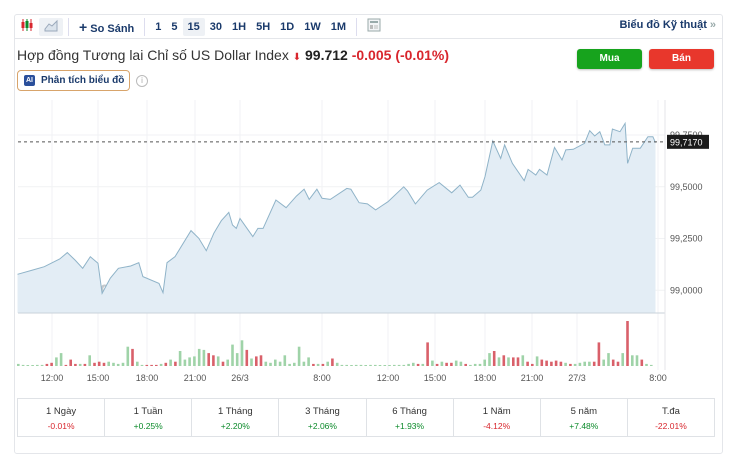 The height and width of the screenshot is (454, 740). I want to click on interval-5: 5, so click(174, 26).